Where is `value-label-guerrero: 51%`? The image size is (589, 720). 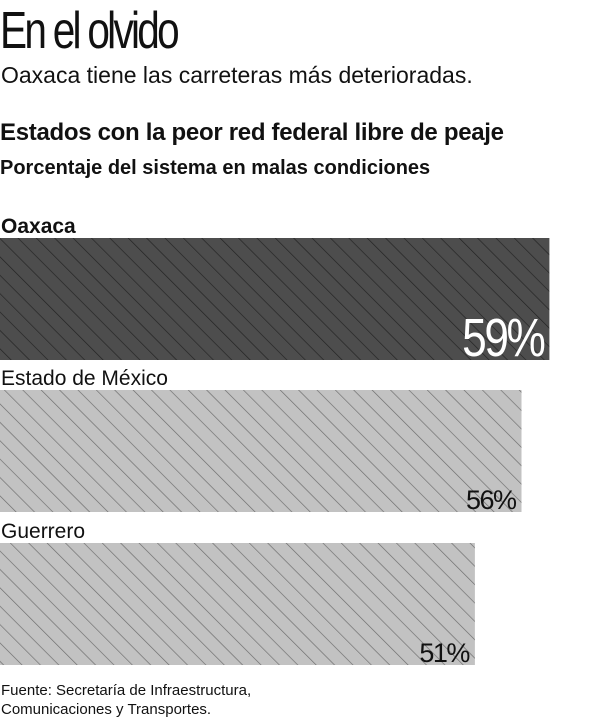
value-label-guerrero: 51% is located at coordinates (444, 653).